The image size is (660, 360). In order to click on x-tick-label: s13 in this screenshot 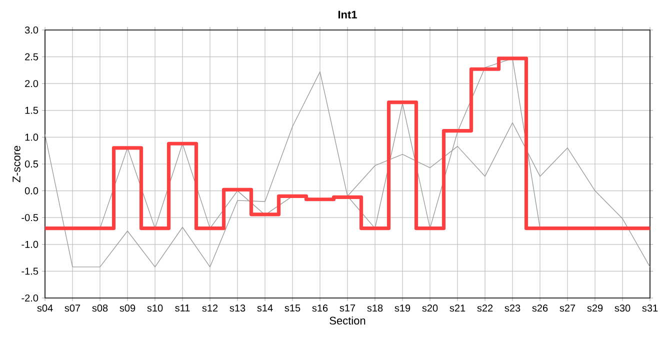, I will do `click(238, 308)`.